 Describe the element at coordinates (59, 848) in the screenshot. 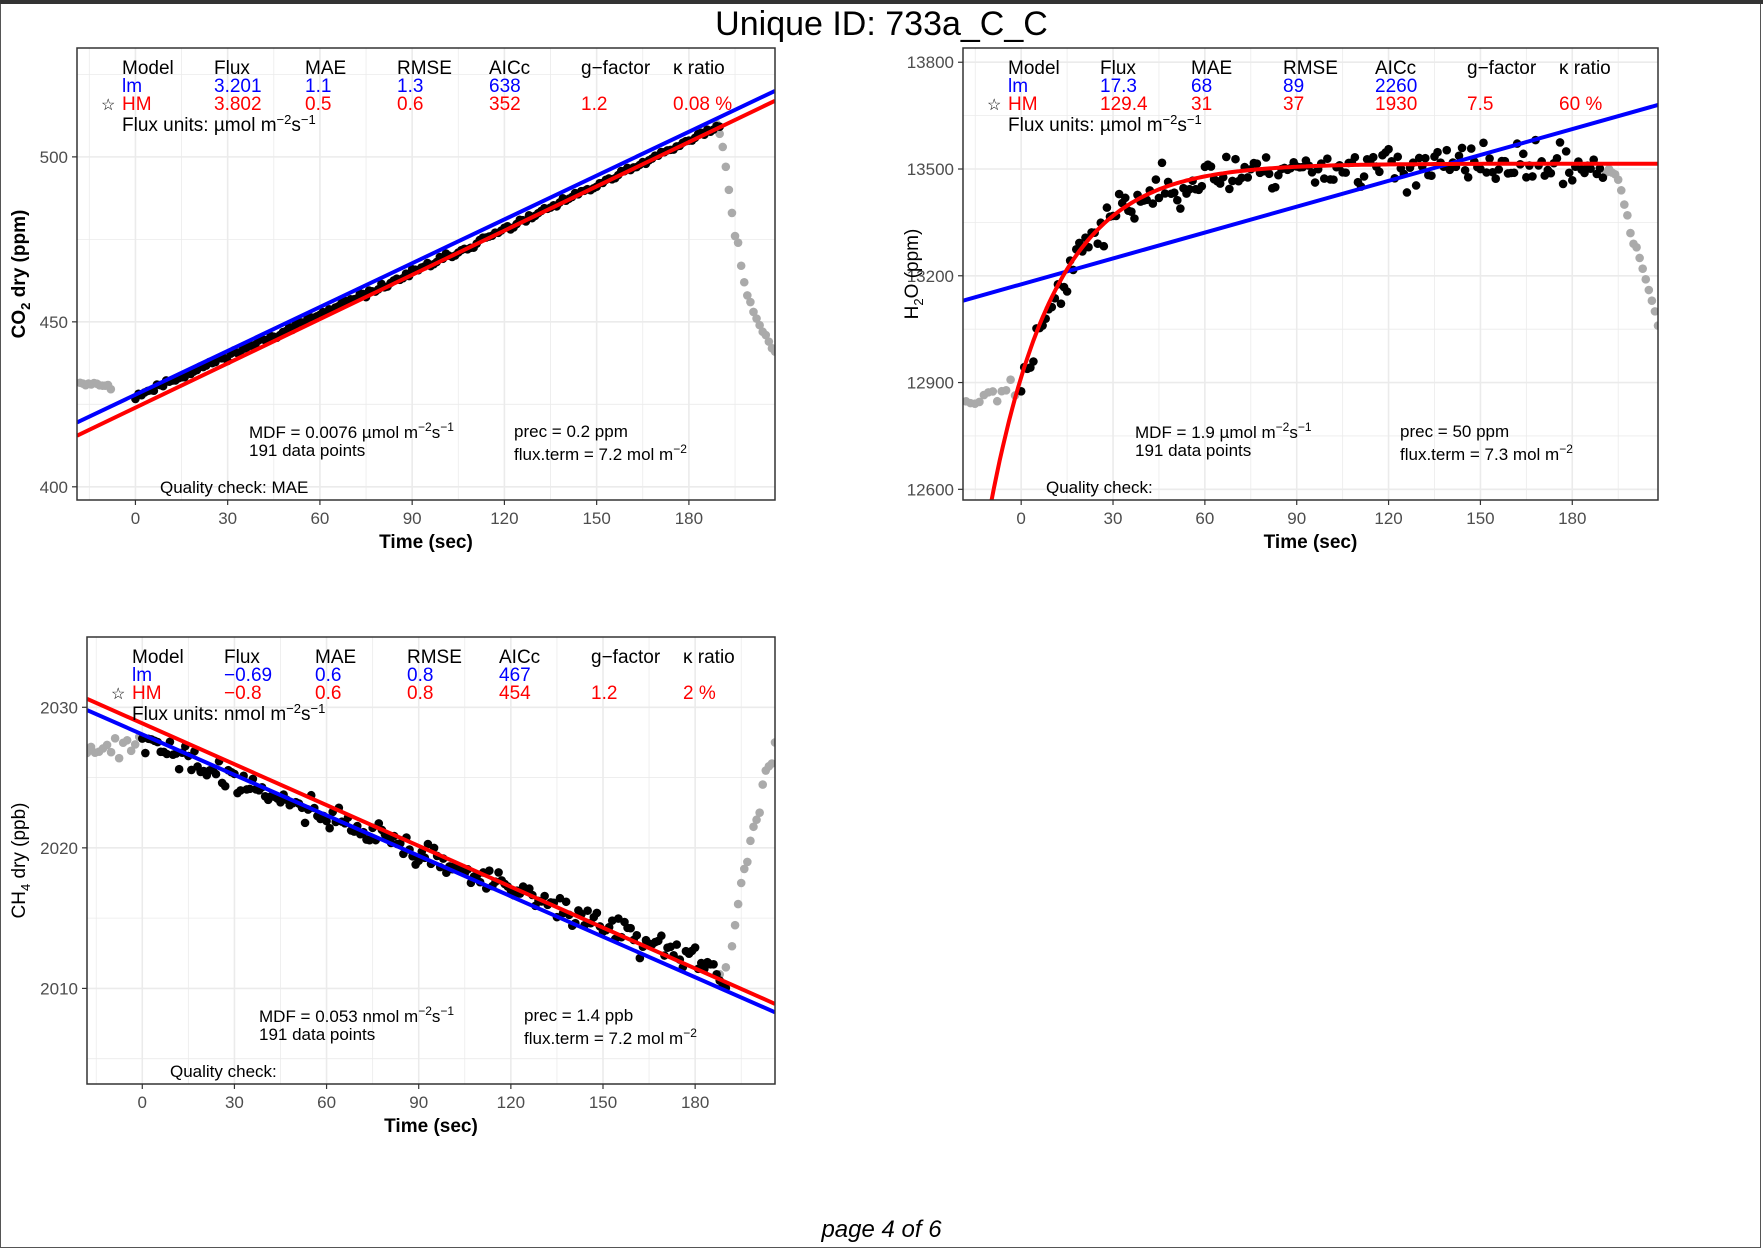

I see `y-tick-label: 2020` at that location.